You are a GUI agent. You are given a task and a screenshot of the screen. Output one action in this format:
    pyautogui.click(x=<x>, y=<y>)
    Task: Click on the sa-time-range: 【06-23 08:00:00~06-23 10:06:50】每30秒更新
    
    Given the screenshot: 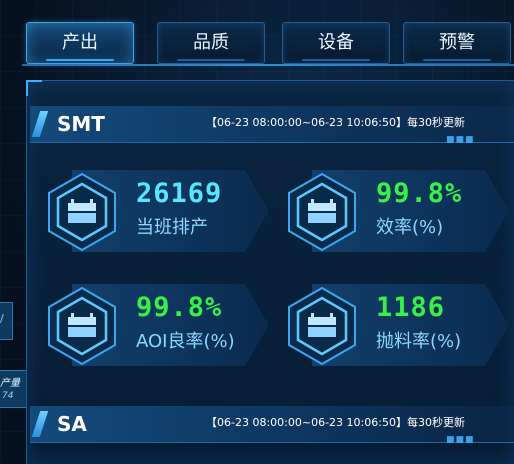 What is the action you would take?
    pyautogui.click(x=335, y=422)
    